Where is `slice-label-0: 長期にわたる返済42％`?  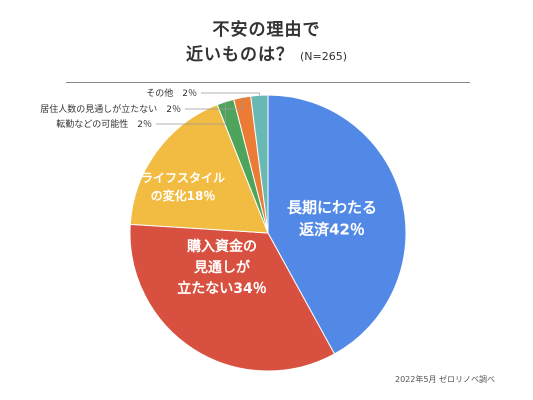 slice-label-0: 長期にわたる返済42％ is located at coordinates (332, 218).